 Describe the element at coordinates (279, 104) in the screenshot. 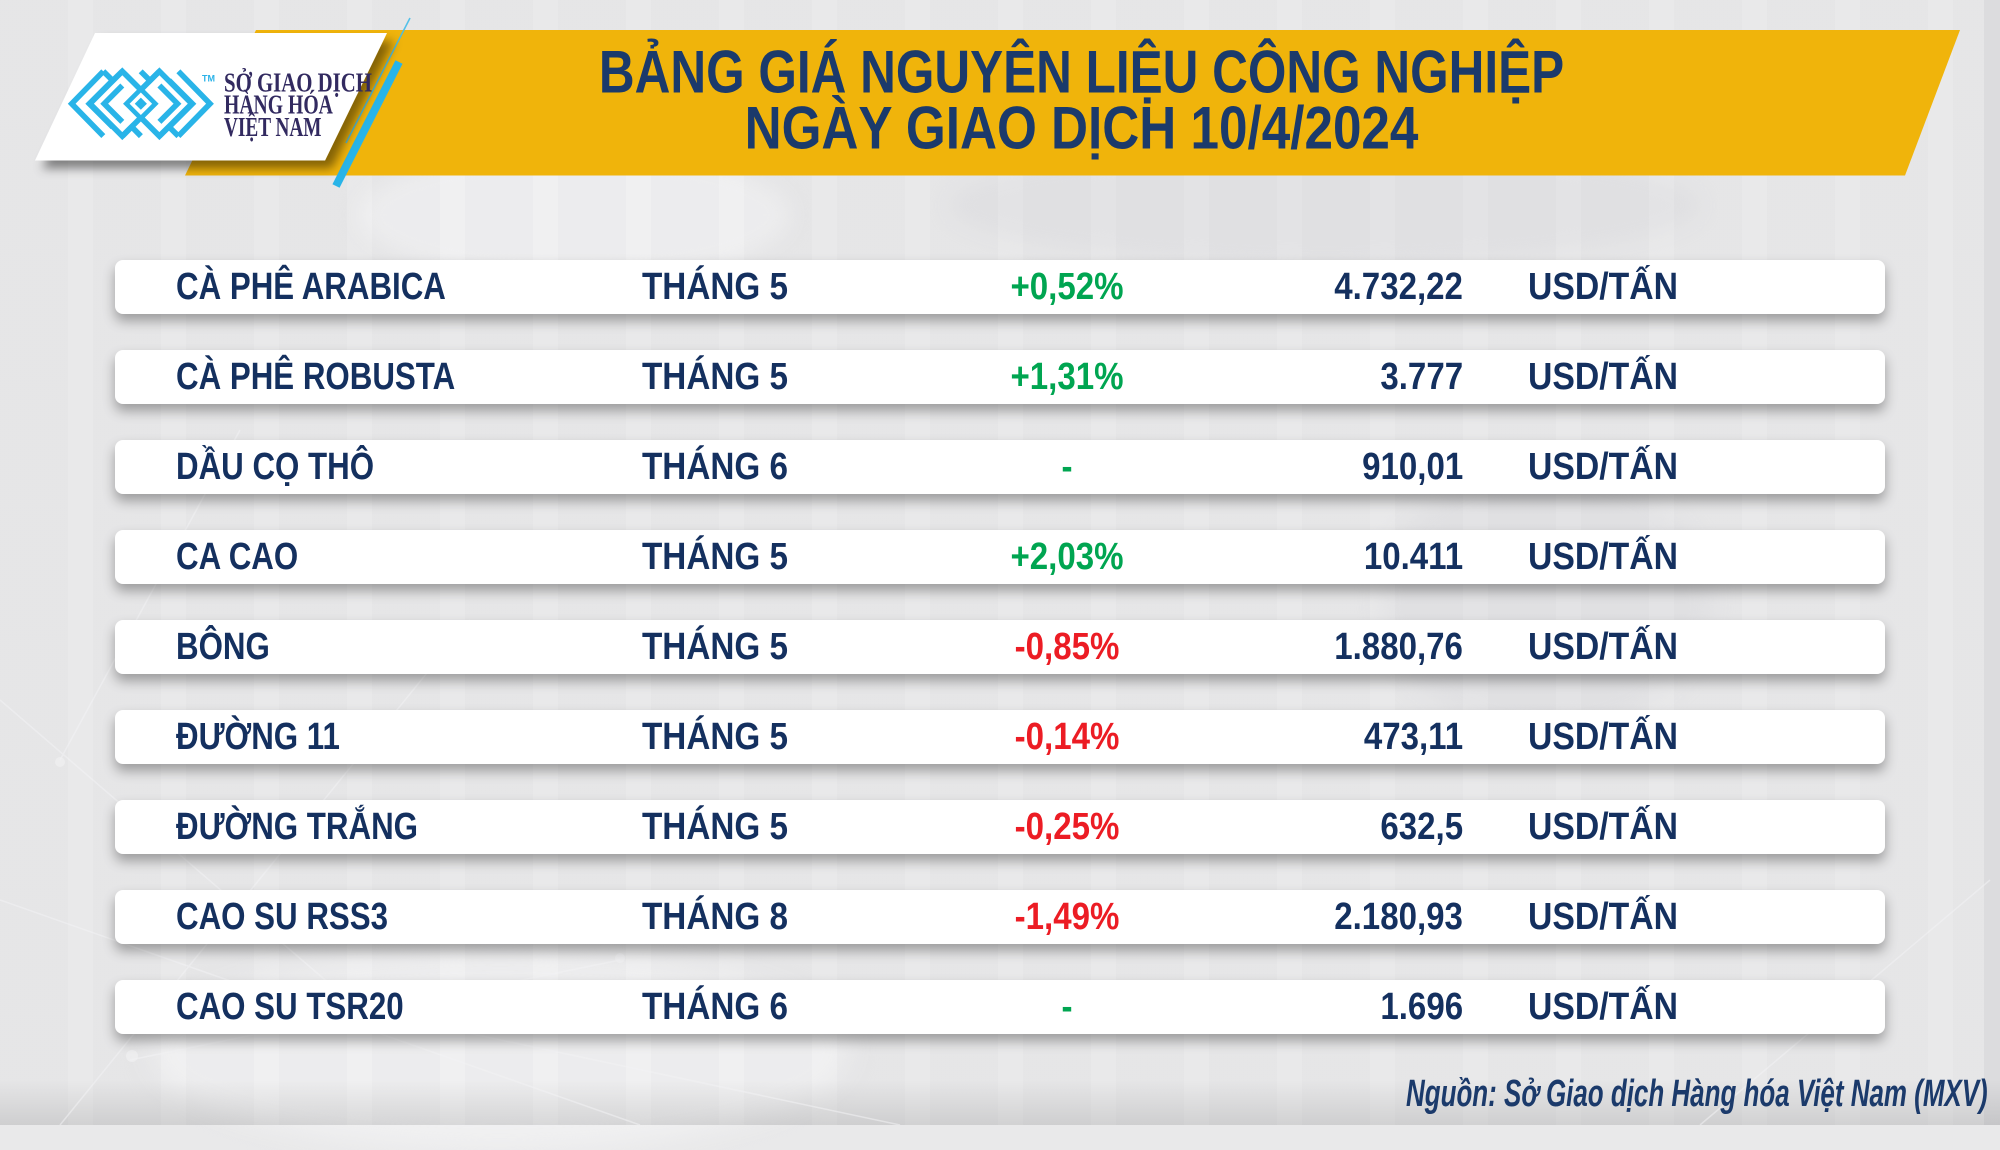

I see `svg-text: HÀNG HÓA` at that location.